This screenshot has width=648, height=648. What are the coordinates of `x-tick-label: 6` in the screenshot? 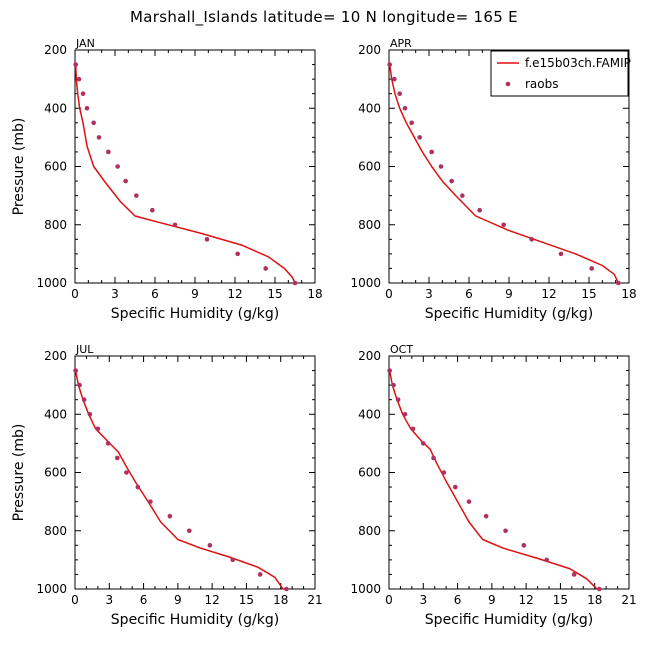 It's located at (458, 600).